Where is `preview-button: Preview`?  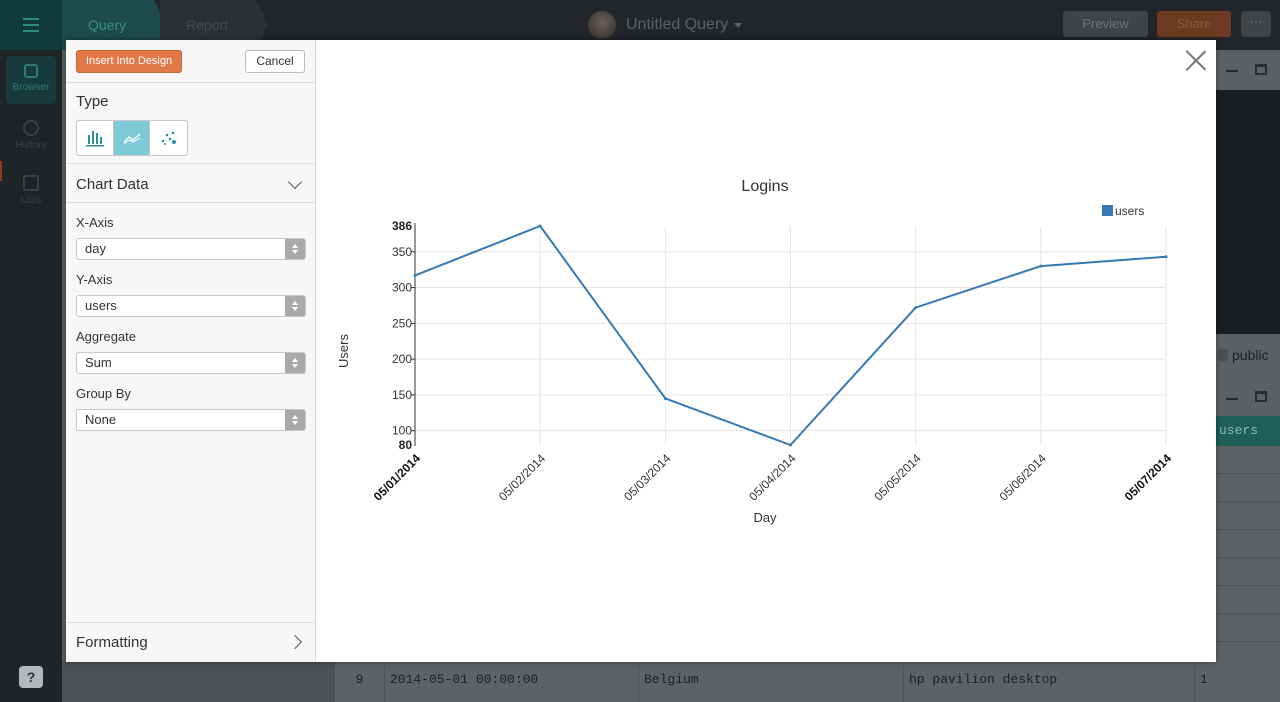 preview-button: Preview is located at coordinates (1105, 24).